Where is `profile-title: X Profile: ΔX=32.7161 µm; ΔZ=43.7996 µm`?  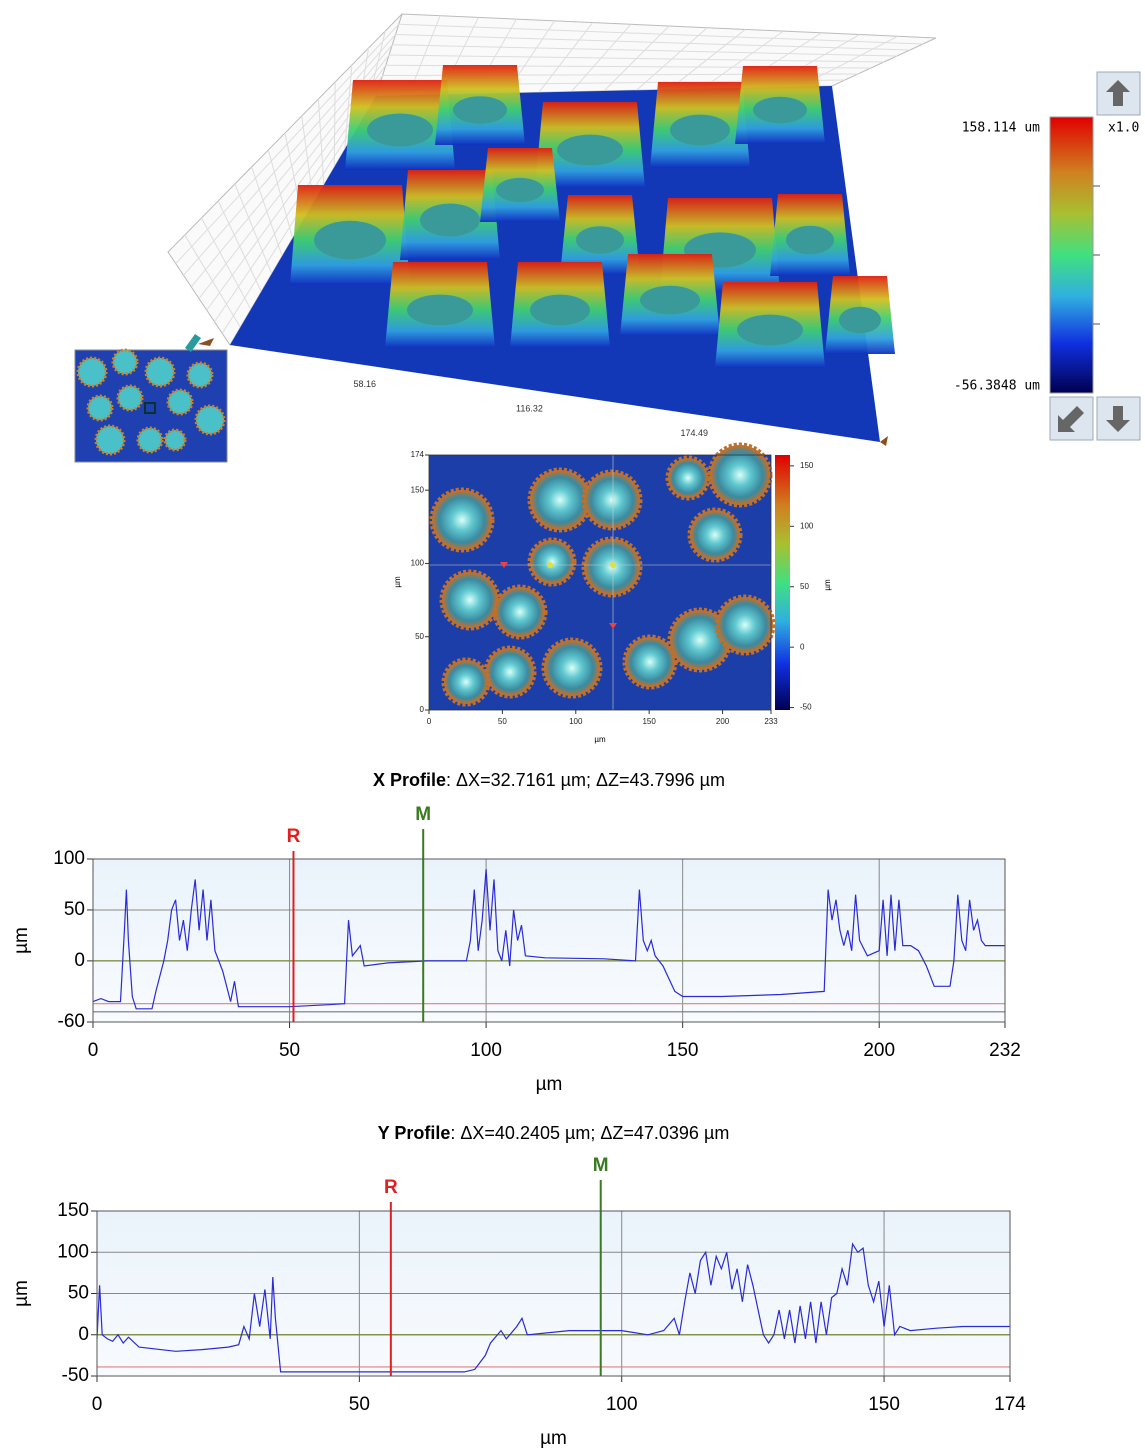
profile-title: X Profile: ΔX=32.7161 µm; ΔZ=43.7996 µm is located at coordinates (549, 780).